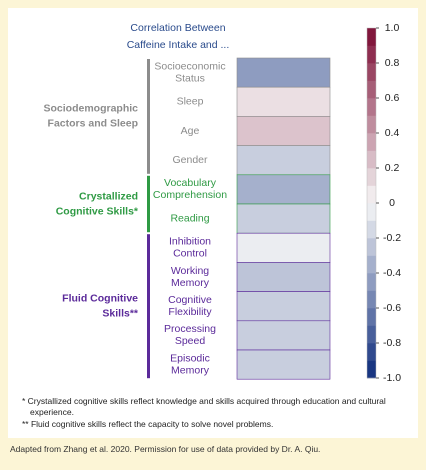 This screenshot has height=470, width=426. Describe the element at coordinates (93, 124) in the screenshot. I see `group-label: Factors and Sleep` at that location.